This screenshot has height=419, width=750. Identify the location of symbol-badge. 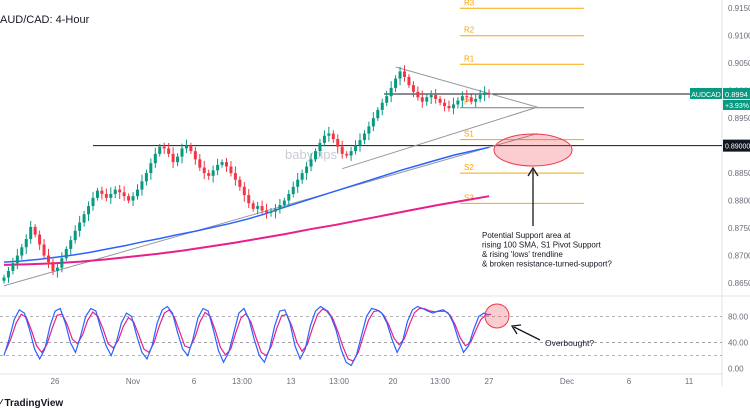
(706, 93).